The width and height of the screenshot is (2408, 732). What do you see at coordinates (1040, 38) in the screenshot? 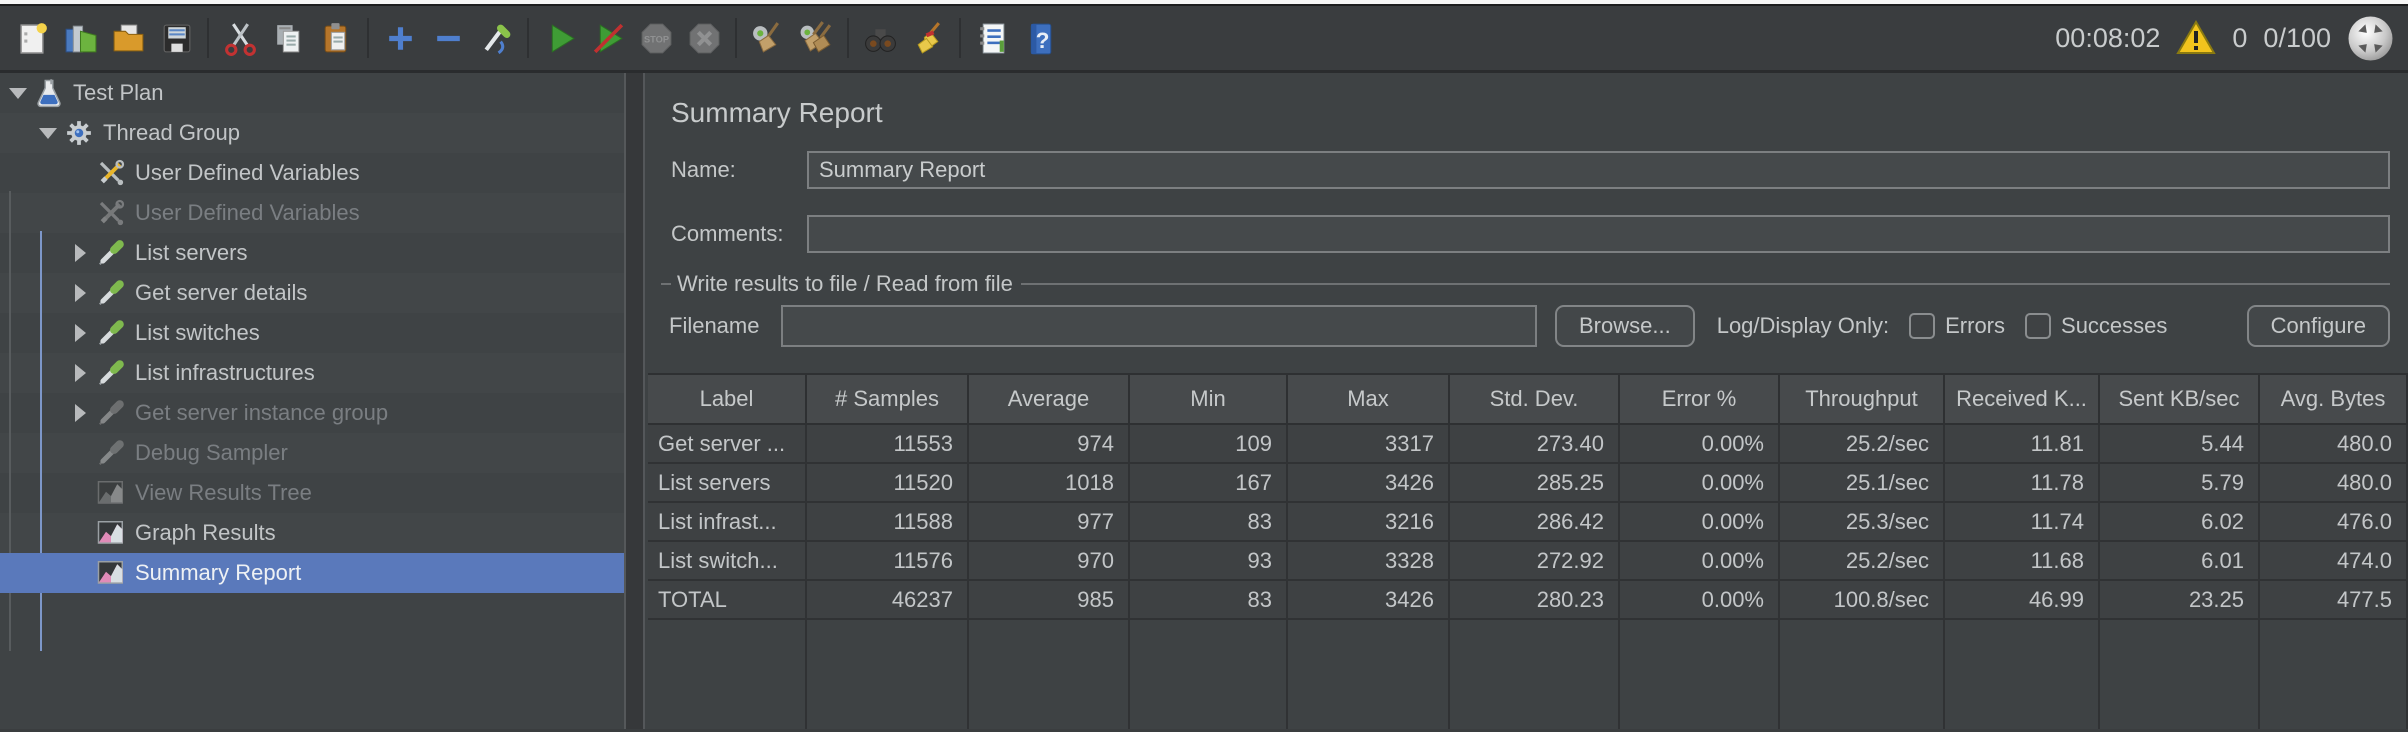
I see `help-button: ?` at bounding box center [1040, 38].